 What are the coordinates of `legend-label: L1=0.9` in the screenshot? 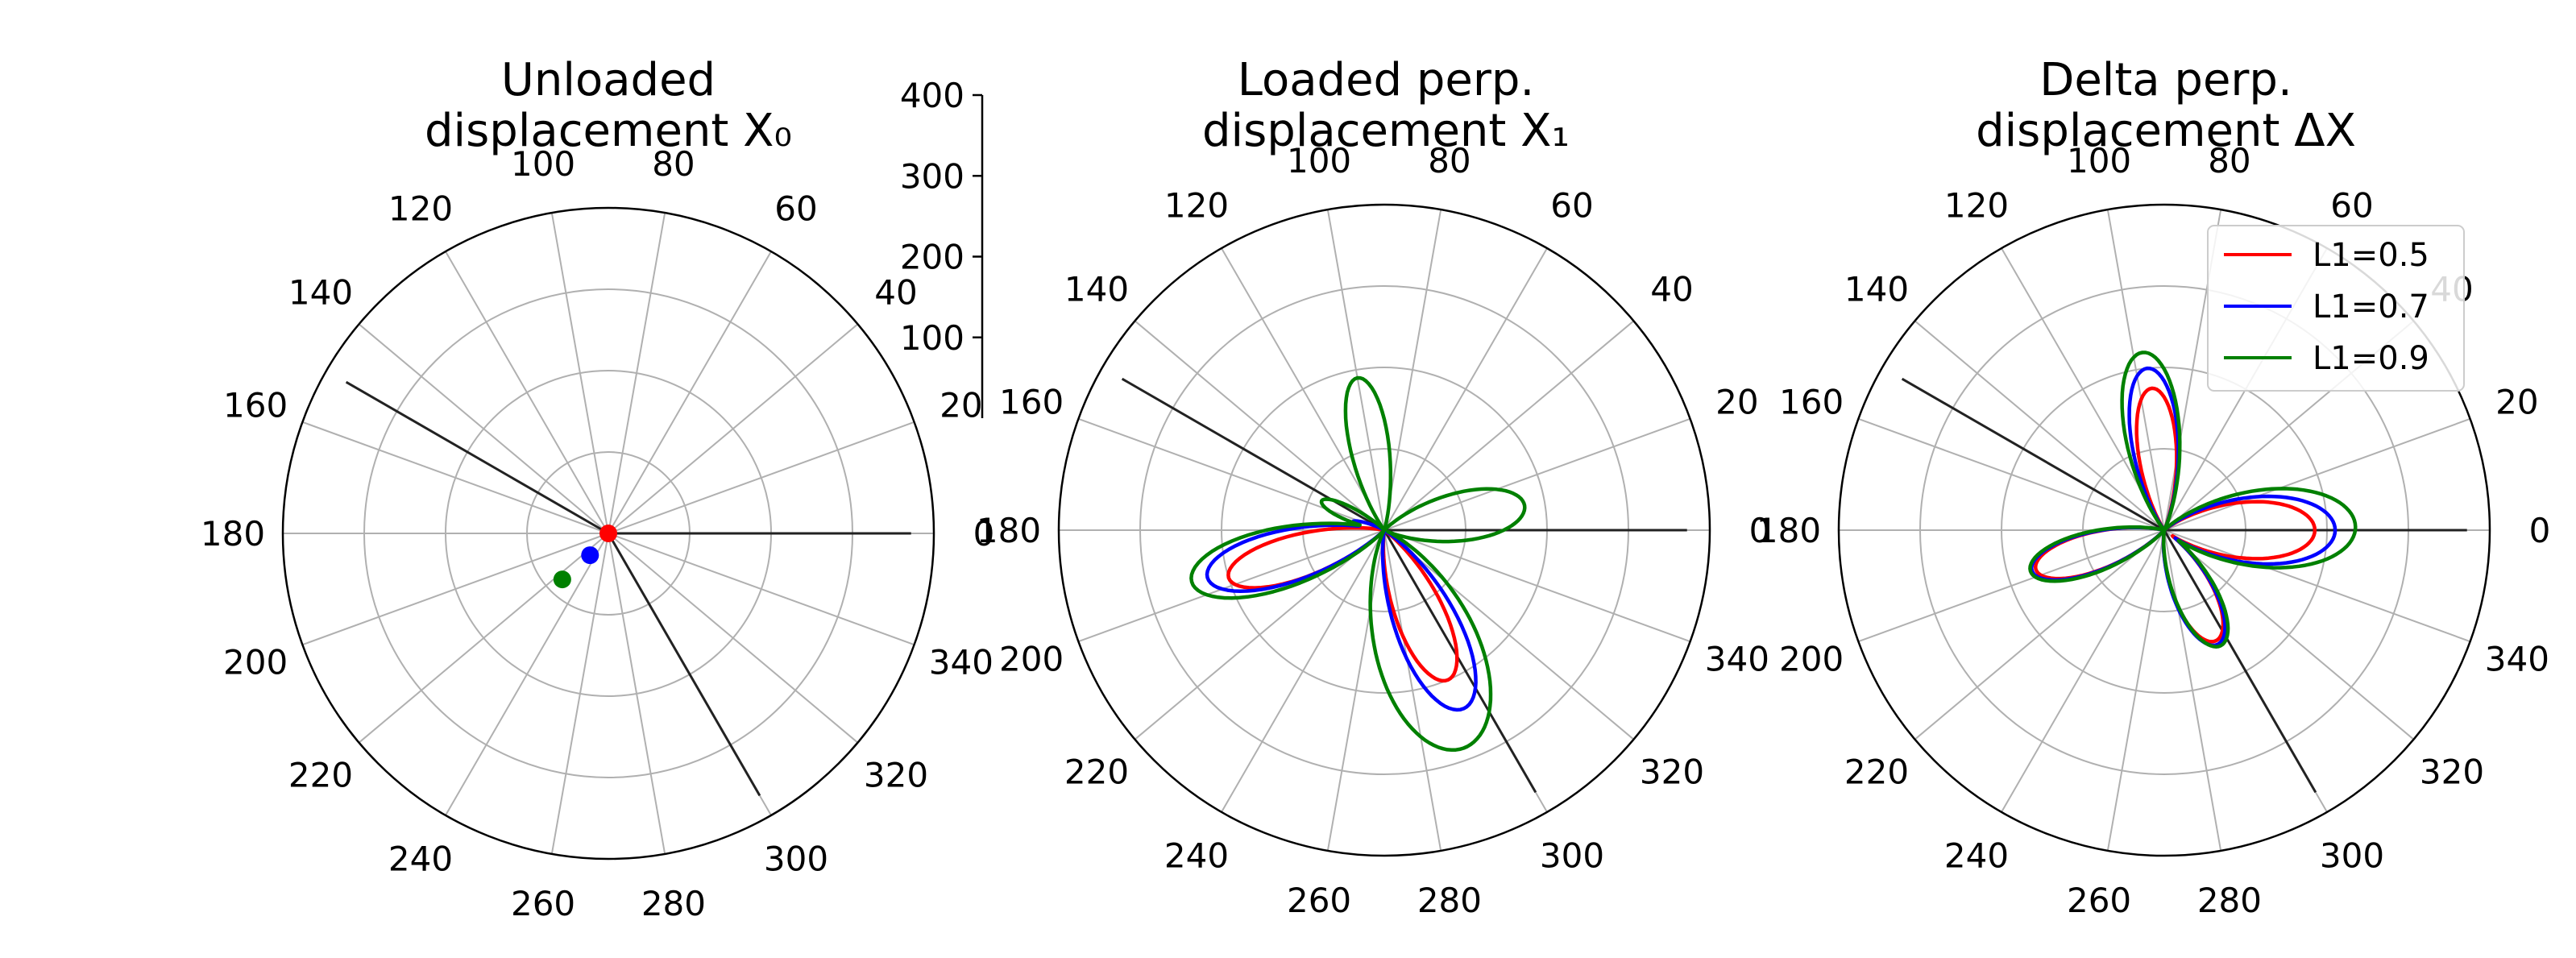 It's located at (2371, 359).